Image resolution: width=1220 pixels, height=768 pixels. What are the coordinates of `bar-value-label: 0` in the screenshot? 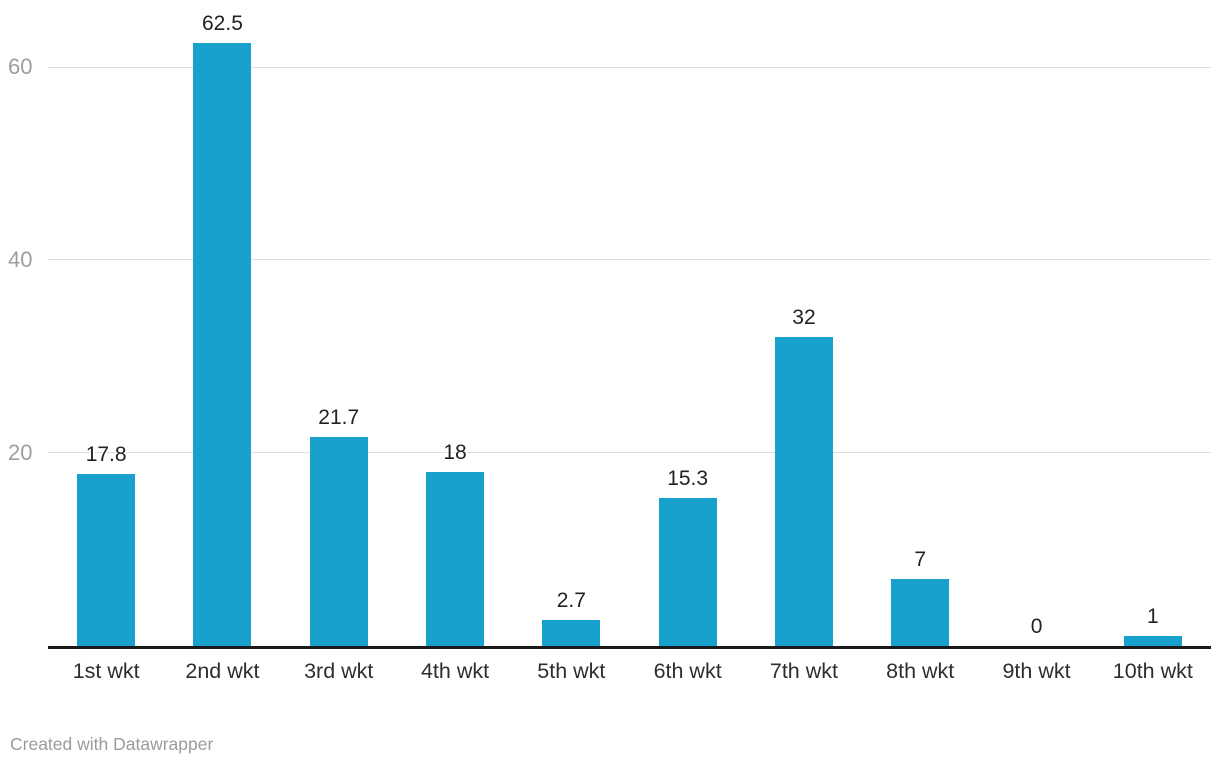 It's located at (1036, 626).